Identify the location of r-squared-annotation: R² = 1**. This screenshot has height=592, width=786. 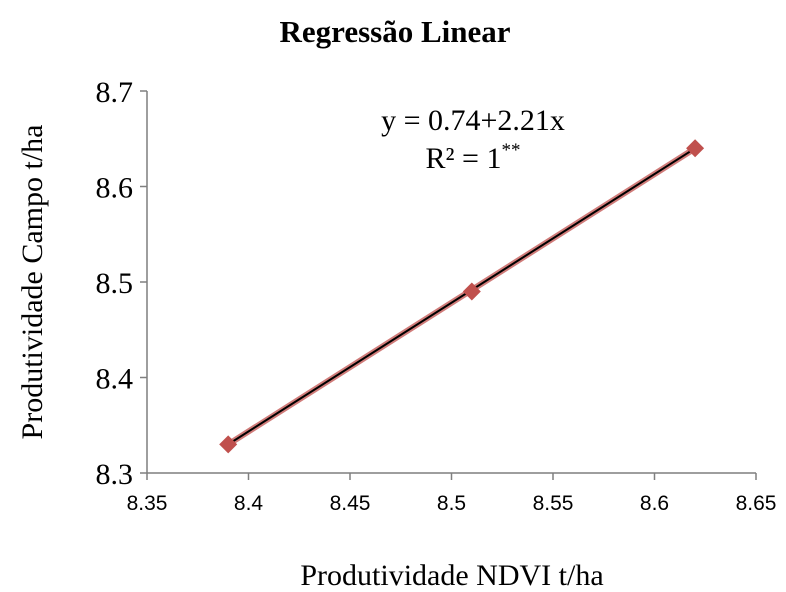
(473, 157).